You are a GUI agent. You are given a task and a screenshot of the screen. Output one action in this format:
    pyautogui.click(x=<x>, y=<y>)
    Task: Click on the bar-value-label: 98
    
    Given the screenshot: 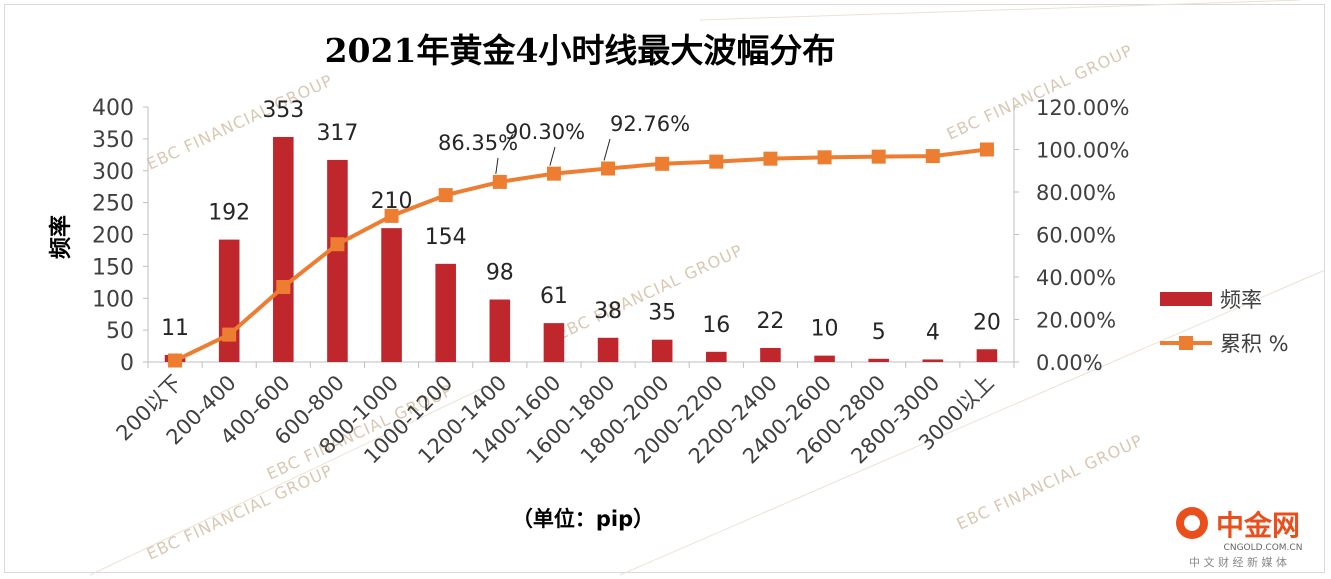 What is the action you would take?
    pyautogui.click(x=500, y=273)
    